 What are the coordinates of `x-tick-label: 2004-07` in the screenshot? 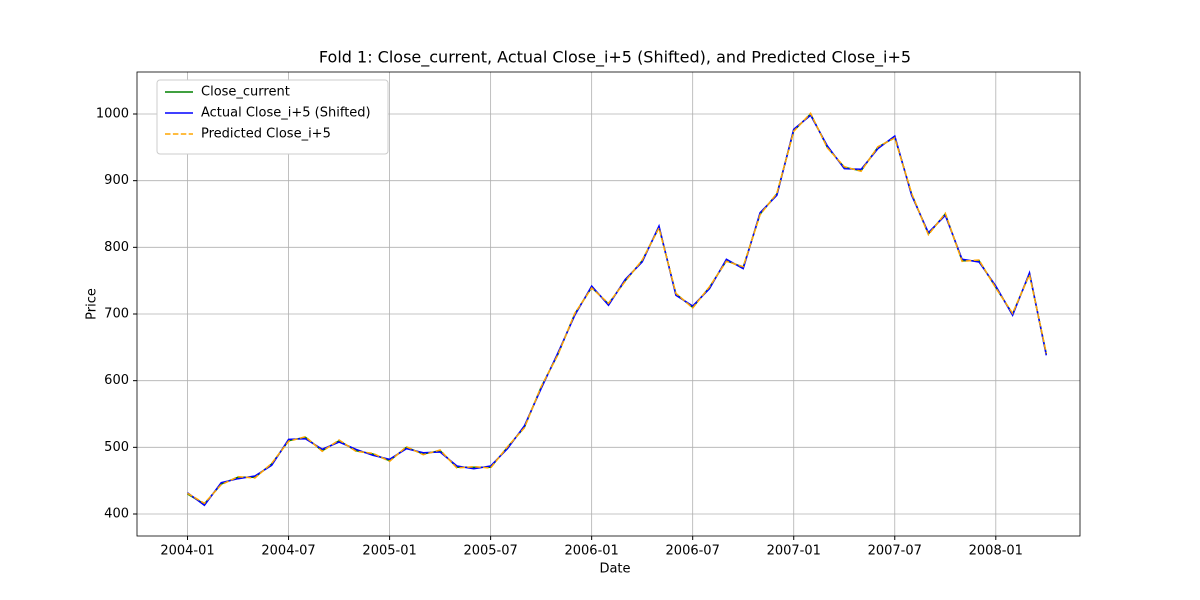 It's located at (288, 551).